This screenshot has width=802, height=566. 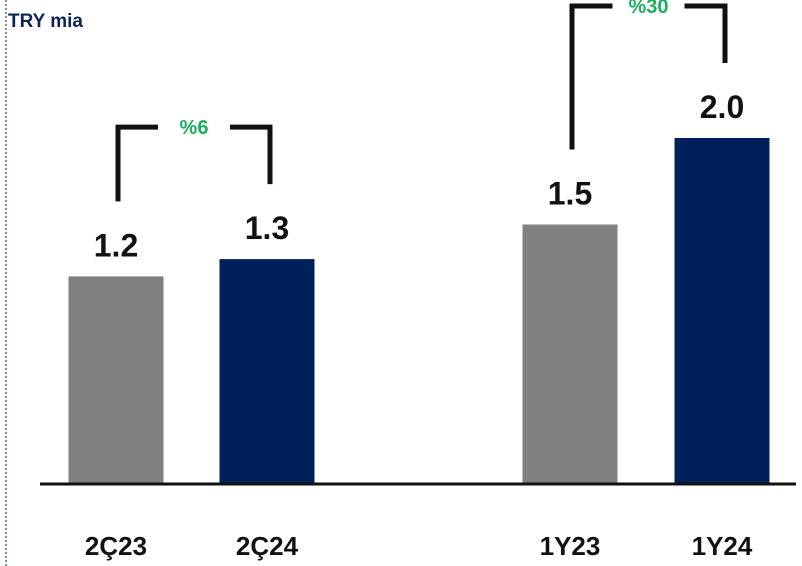 What do you see at coordinates (267, 546) in the screenshot?
I see `category-label-2: 2Ç24` at bounding box center [267, 546].